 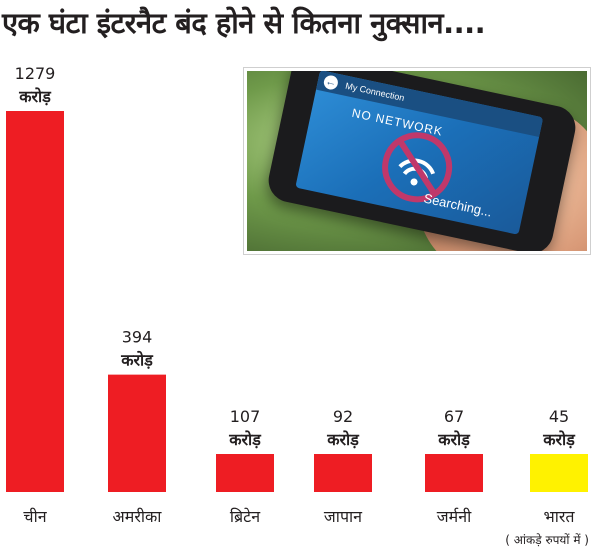 I want to click on category-label: जर्मनी, so click(x=454, y=516).